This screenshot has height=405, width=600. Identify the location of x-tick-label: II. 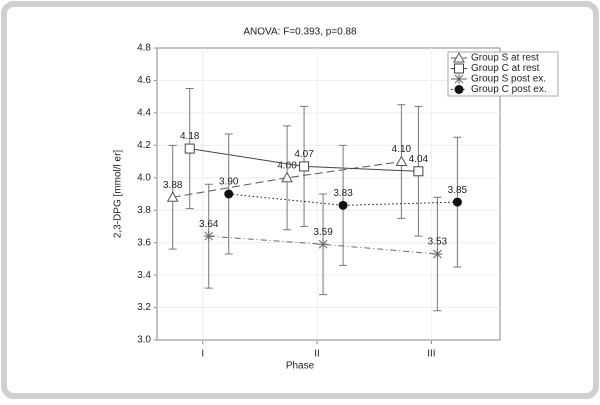
(317, 354).